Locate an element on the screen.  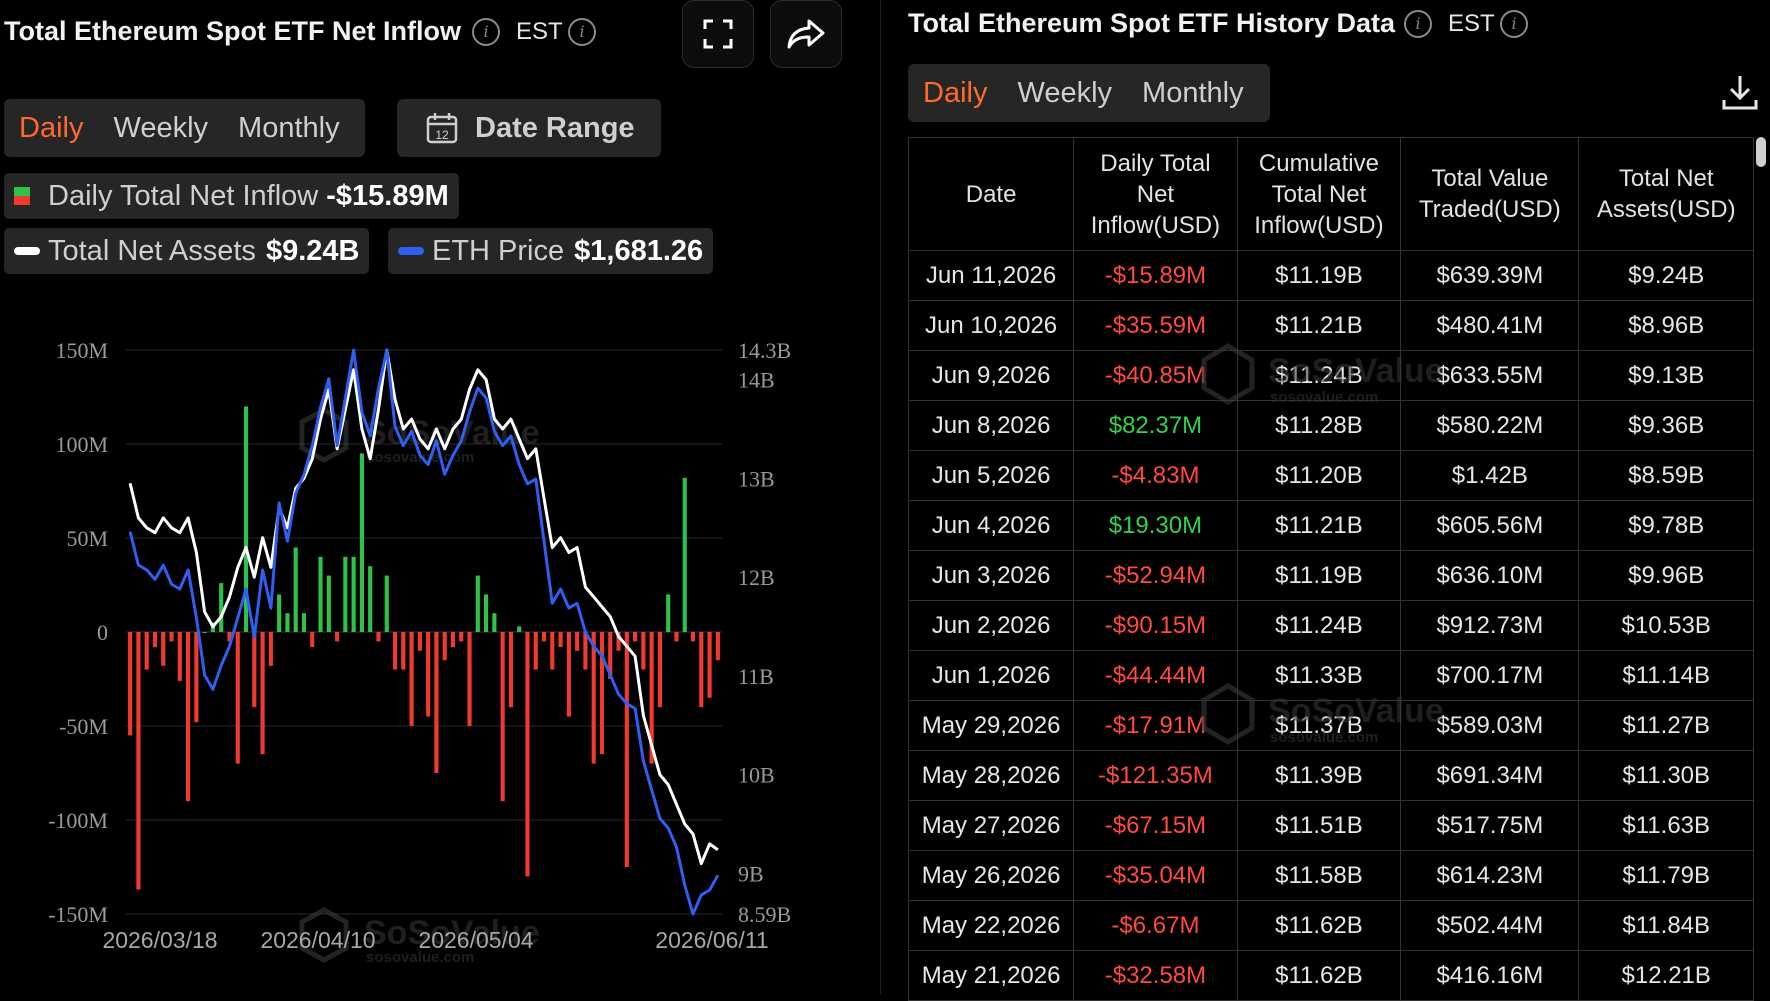
fullscreen-button is located at coordinates (718, 34).